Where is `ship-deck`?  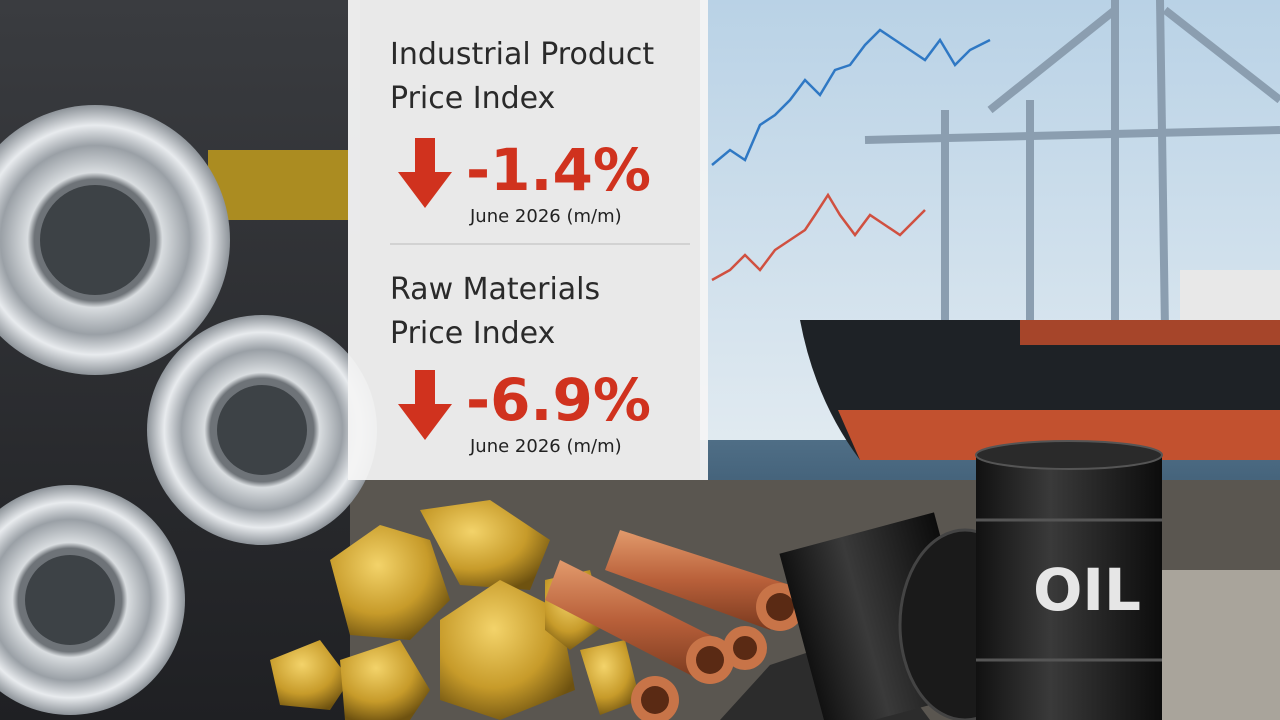
ship-deck is located at coordinates (1150, 332).